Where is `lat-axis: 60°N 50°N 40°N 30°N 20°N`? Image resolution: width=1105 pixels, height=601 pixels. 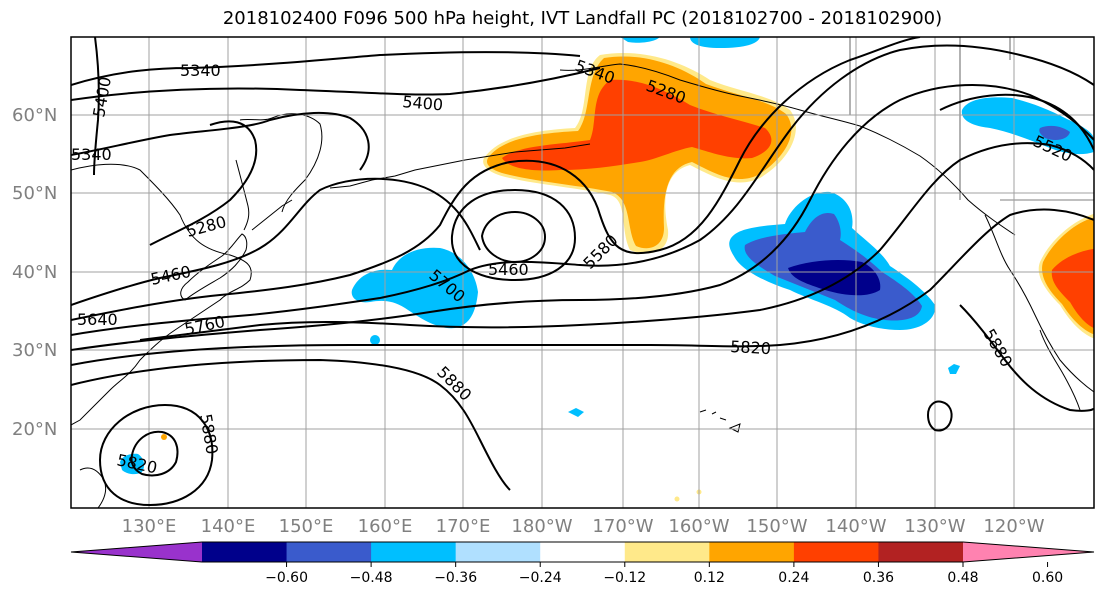 lat-axis: 60°N 50°N 40°N 30°N 20°N is located at coordinates (34, 272).